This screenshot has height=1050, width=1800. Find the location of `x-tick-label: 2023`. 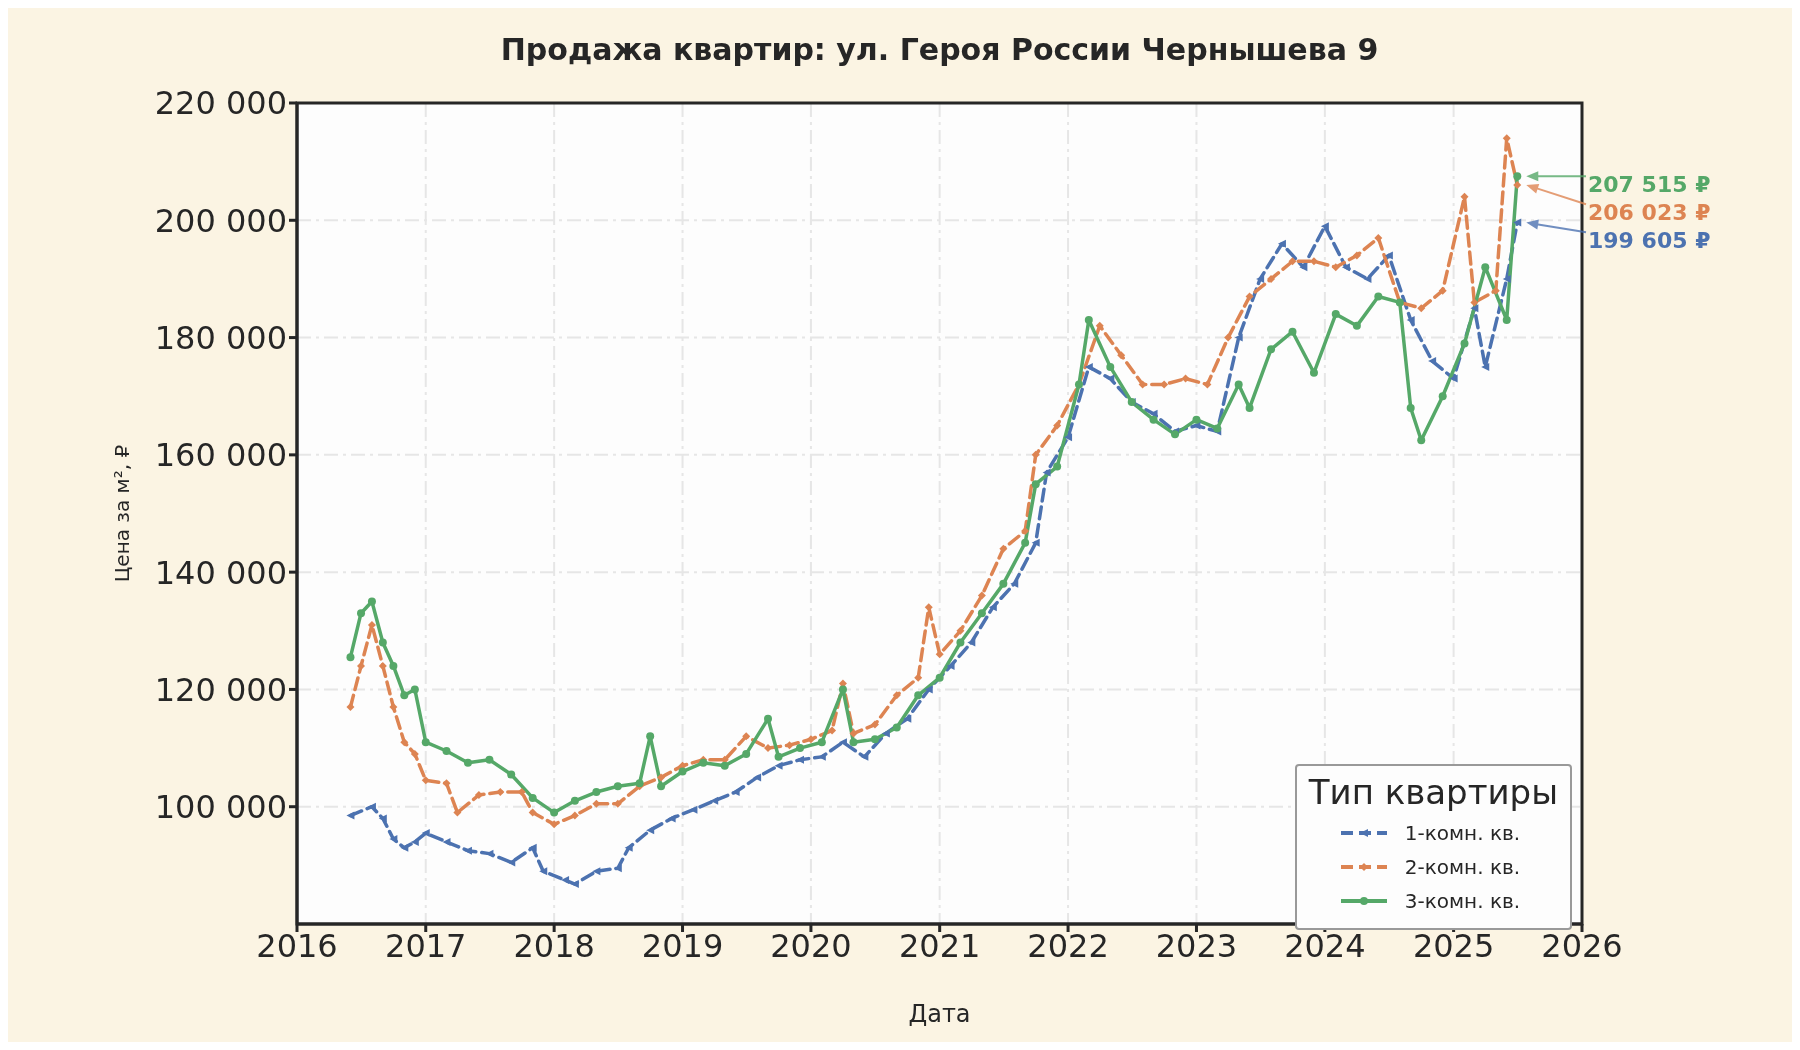

x-tick-label: 2023 is located at coordinates (1196, 945).